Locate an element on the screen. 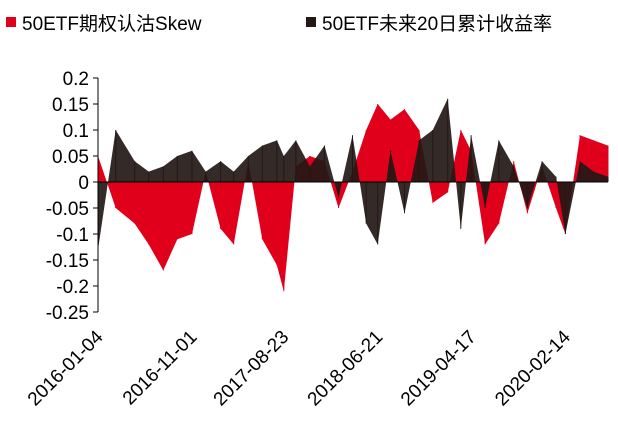 This screenshot has width=618, height=438. y-tick-label: 0.2 is located at coordinates (76, 79).